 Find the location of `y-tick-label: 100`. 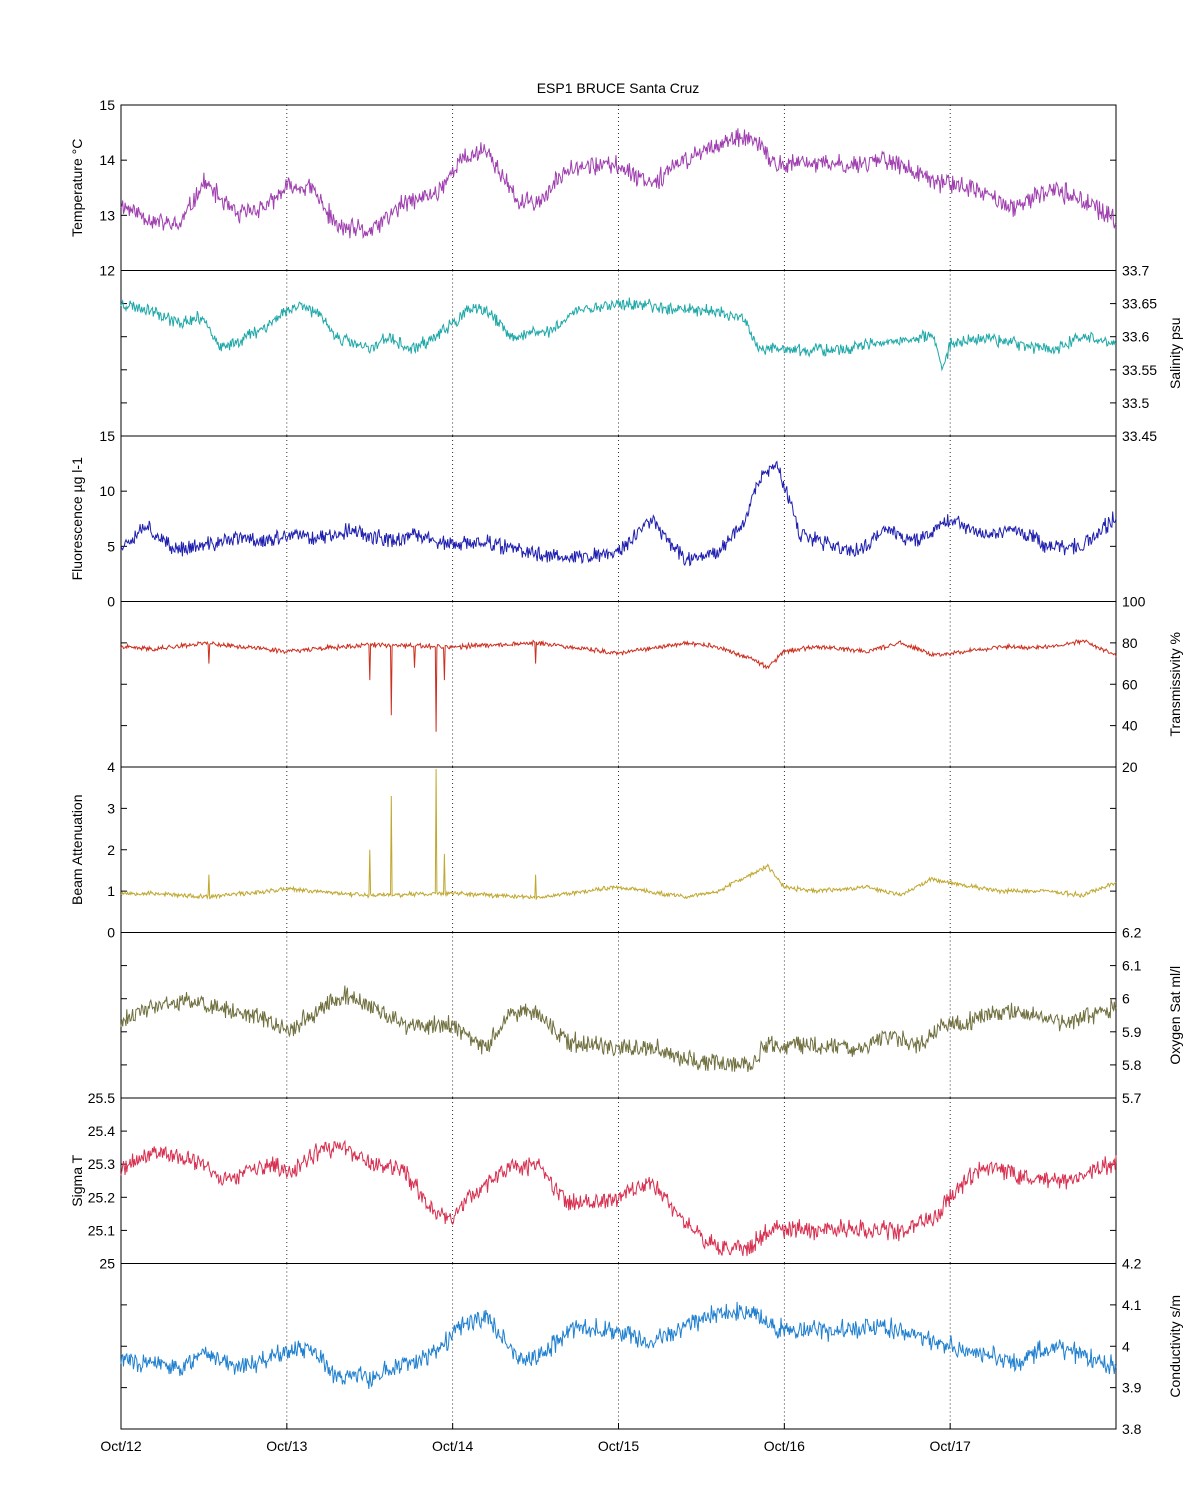

y-tick-label: 100 is located at coordinates (1134, 602).